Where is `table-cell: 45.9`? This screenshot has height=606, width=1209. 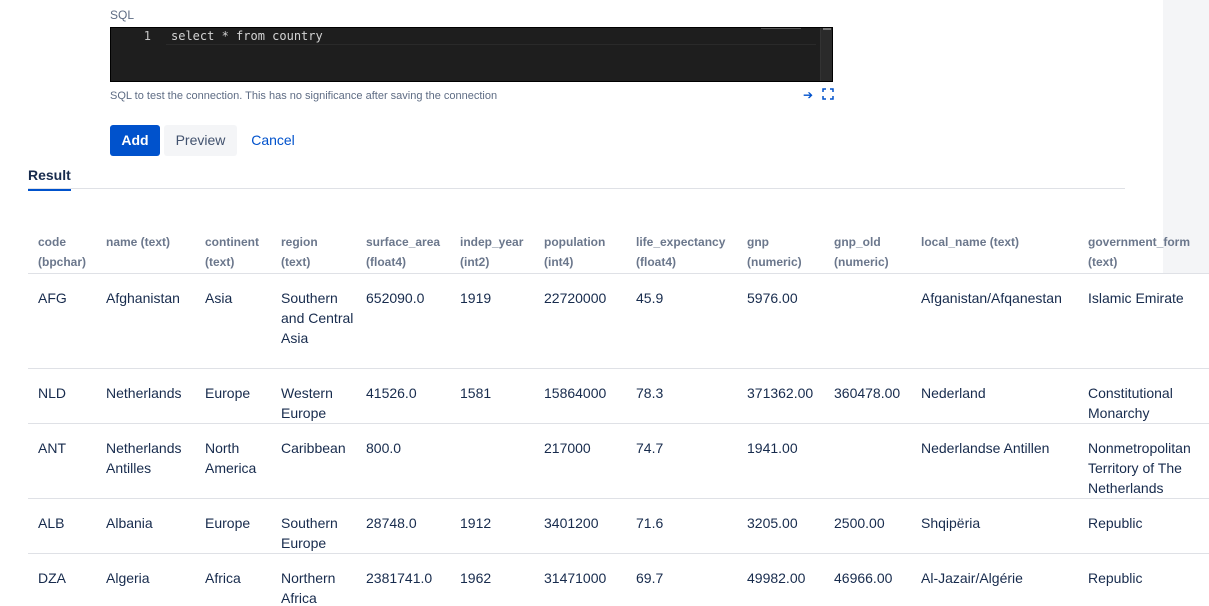
table-cell: 45.9 is located at coordinates (650, 298).